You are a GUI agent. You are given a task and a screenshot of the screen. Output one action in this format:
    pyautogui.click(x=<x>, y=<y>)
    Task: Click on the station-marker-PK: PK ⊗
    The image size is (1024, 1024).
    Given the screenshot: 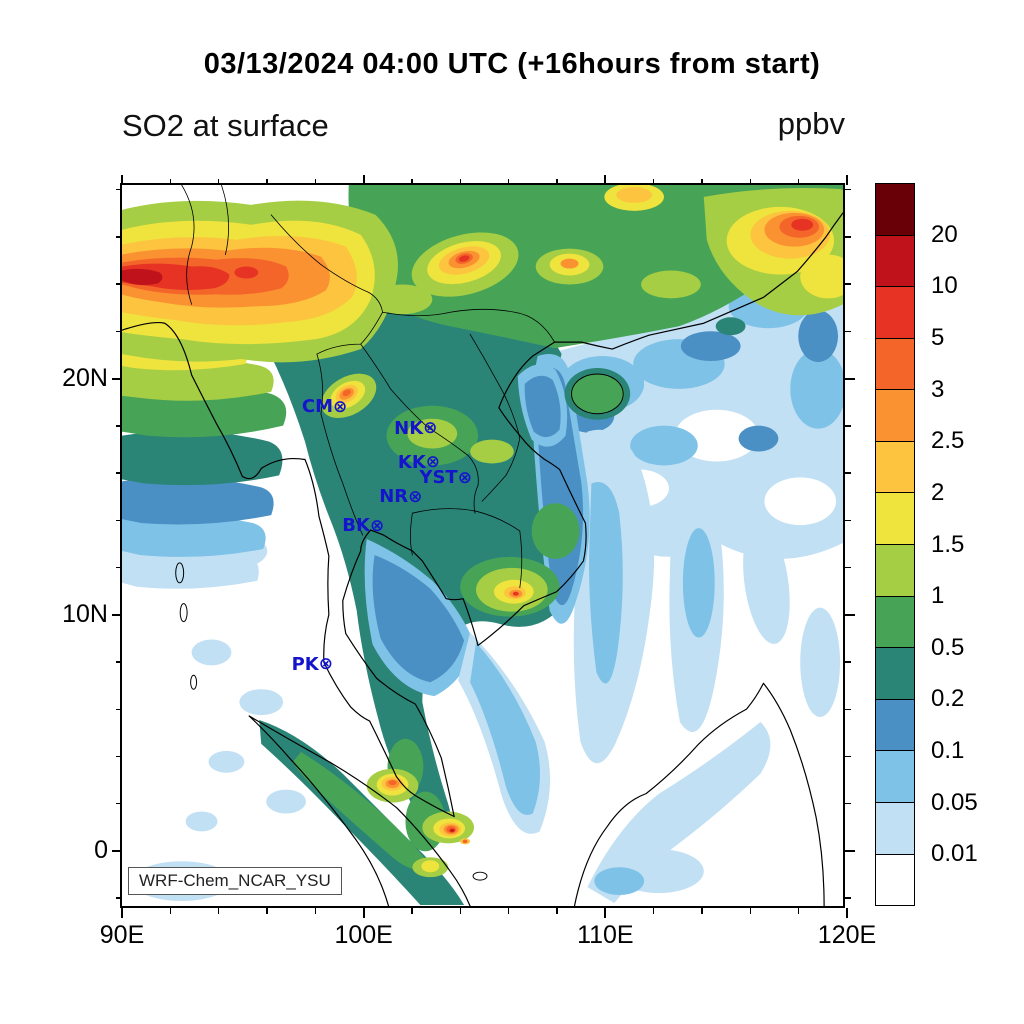 What is the action you would take?
    pyautogui.click(x=312, y=664)
    